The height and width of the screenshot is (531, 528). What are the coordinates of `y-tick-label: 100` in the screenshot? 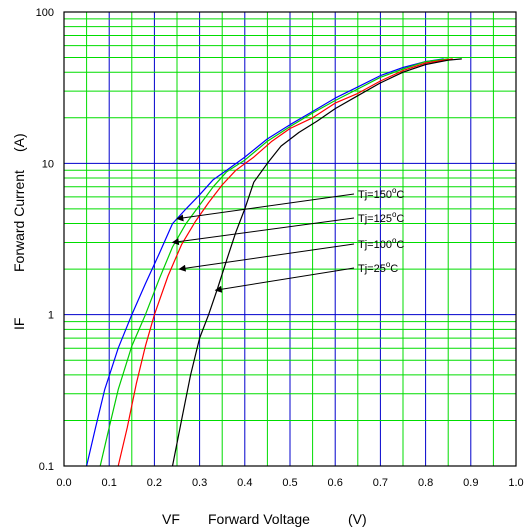 It's located at (45, 13).